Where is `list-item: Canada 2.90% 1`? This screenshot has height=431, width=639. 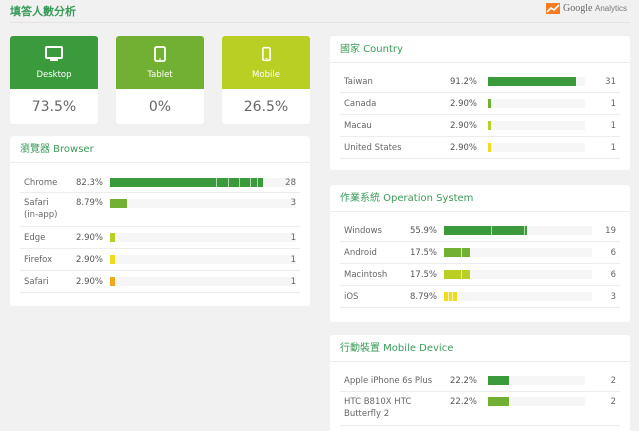 list-item: Canada 2.90% 1 is located at coordinates (480, 104).